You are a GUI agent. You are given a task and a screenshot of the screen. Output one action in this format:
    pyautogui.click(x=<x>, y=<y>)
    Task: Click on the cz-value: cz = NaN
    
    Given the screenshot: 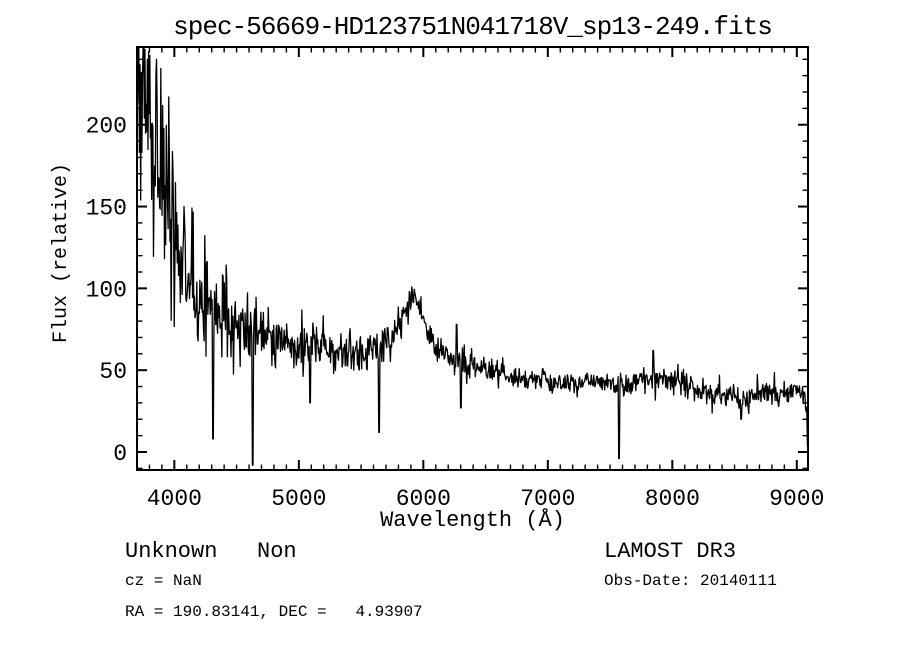 What is the action you would take?
    pyautogui.click(x=163, y=581)
    